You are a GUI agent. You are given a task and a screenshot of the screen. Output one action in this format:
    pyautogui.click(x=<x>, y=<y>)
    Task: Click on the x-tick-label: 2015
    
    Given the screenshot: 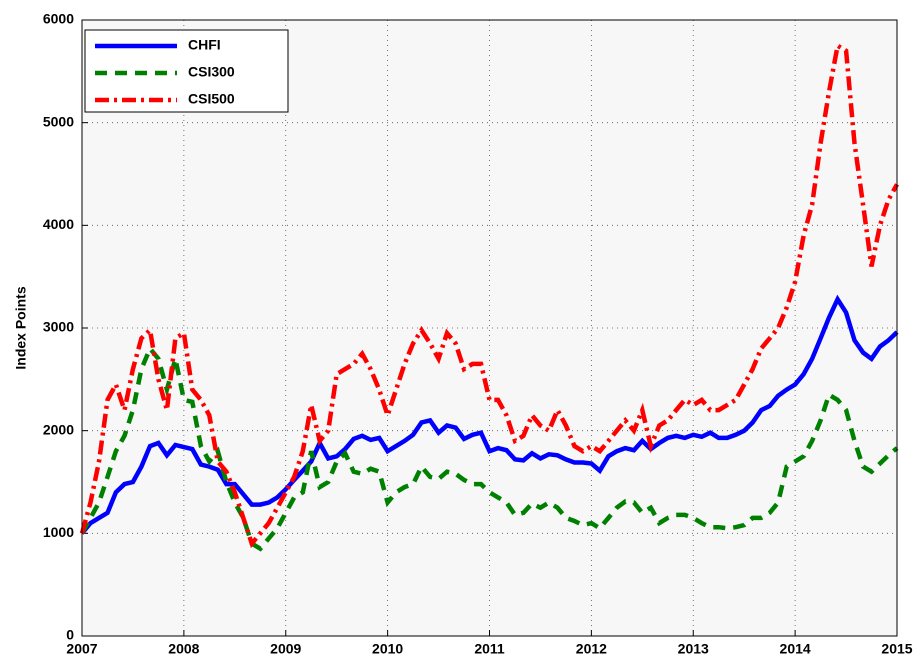 What is the action you would take?
    pyautogui.click(x=896, y=649)
    